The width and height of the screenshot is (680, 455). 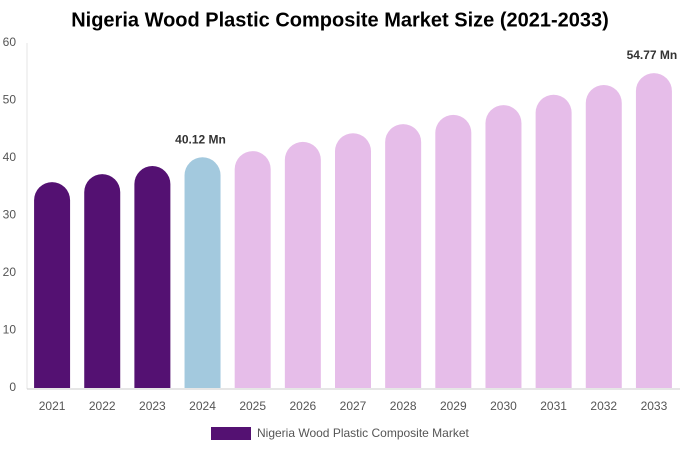 I want to click on x-tick-label: 2026, so click(x=302, y=406).